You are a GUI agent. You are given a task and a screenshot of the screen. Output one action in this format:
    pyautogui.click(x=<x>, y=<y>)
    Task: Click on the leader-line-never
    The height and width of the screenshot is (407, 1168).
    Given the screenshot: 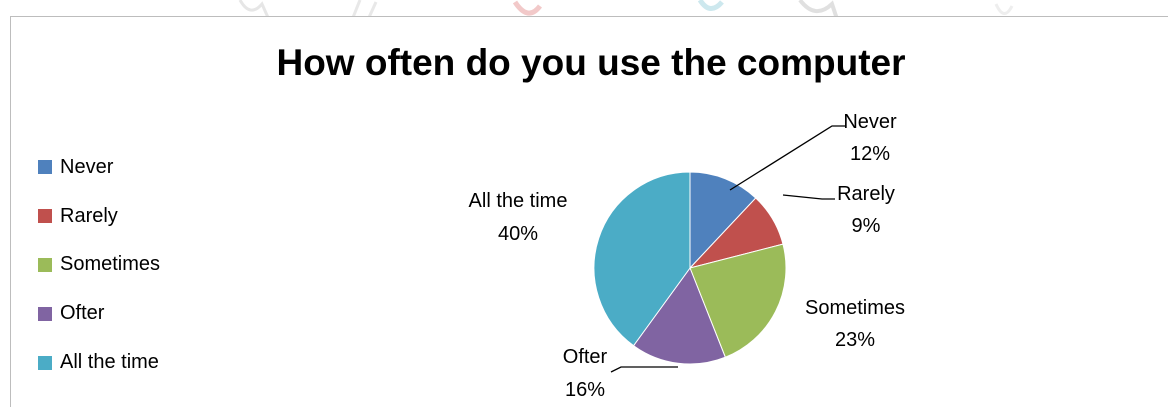 What is the action you would take?
    pyautogui.click(x=787, y=158)
    